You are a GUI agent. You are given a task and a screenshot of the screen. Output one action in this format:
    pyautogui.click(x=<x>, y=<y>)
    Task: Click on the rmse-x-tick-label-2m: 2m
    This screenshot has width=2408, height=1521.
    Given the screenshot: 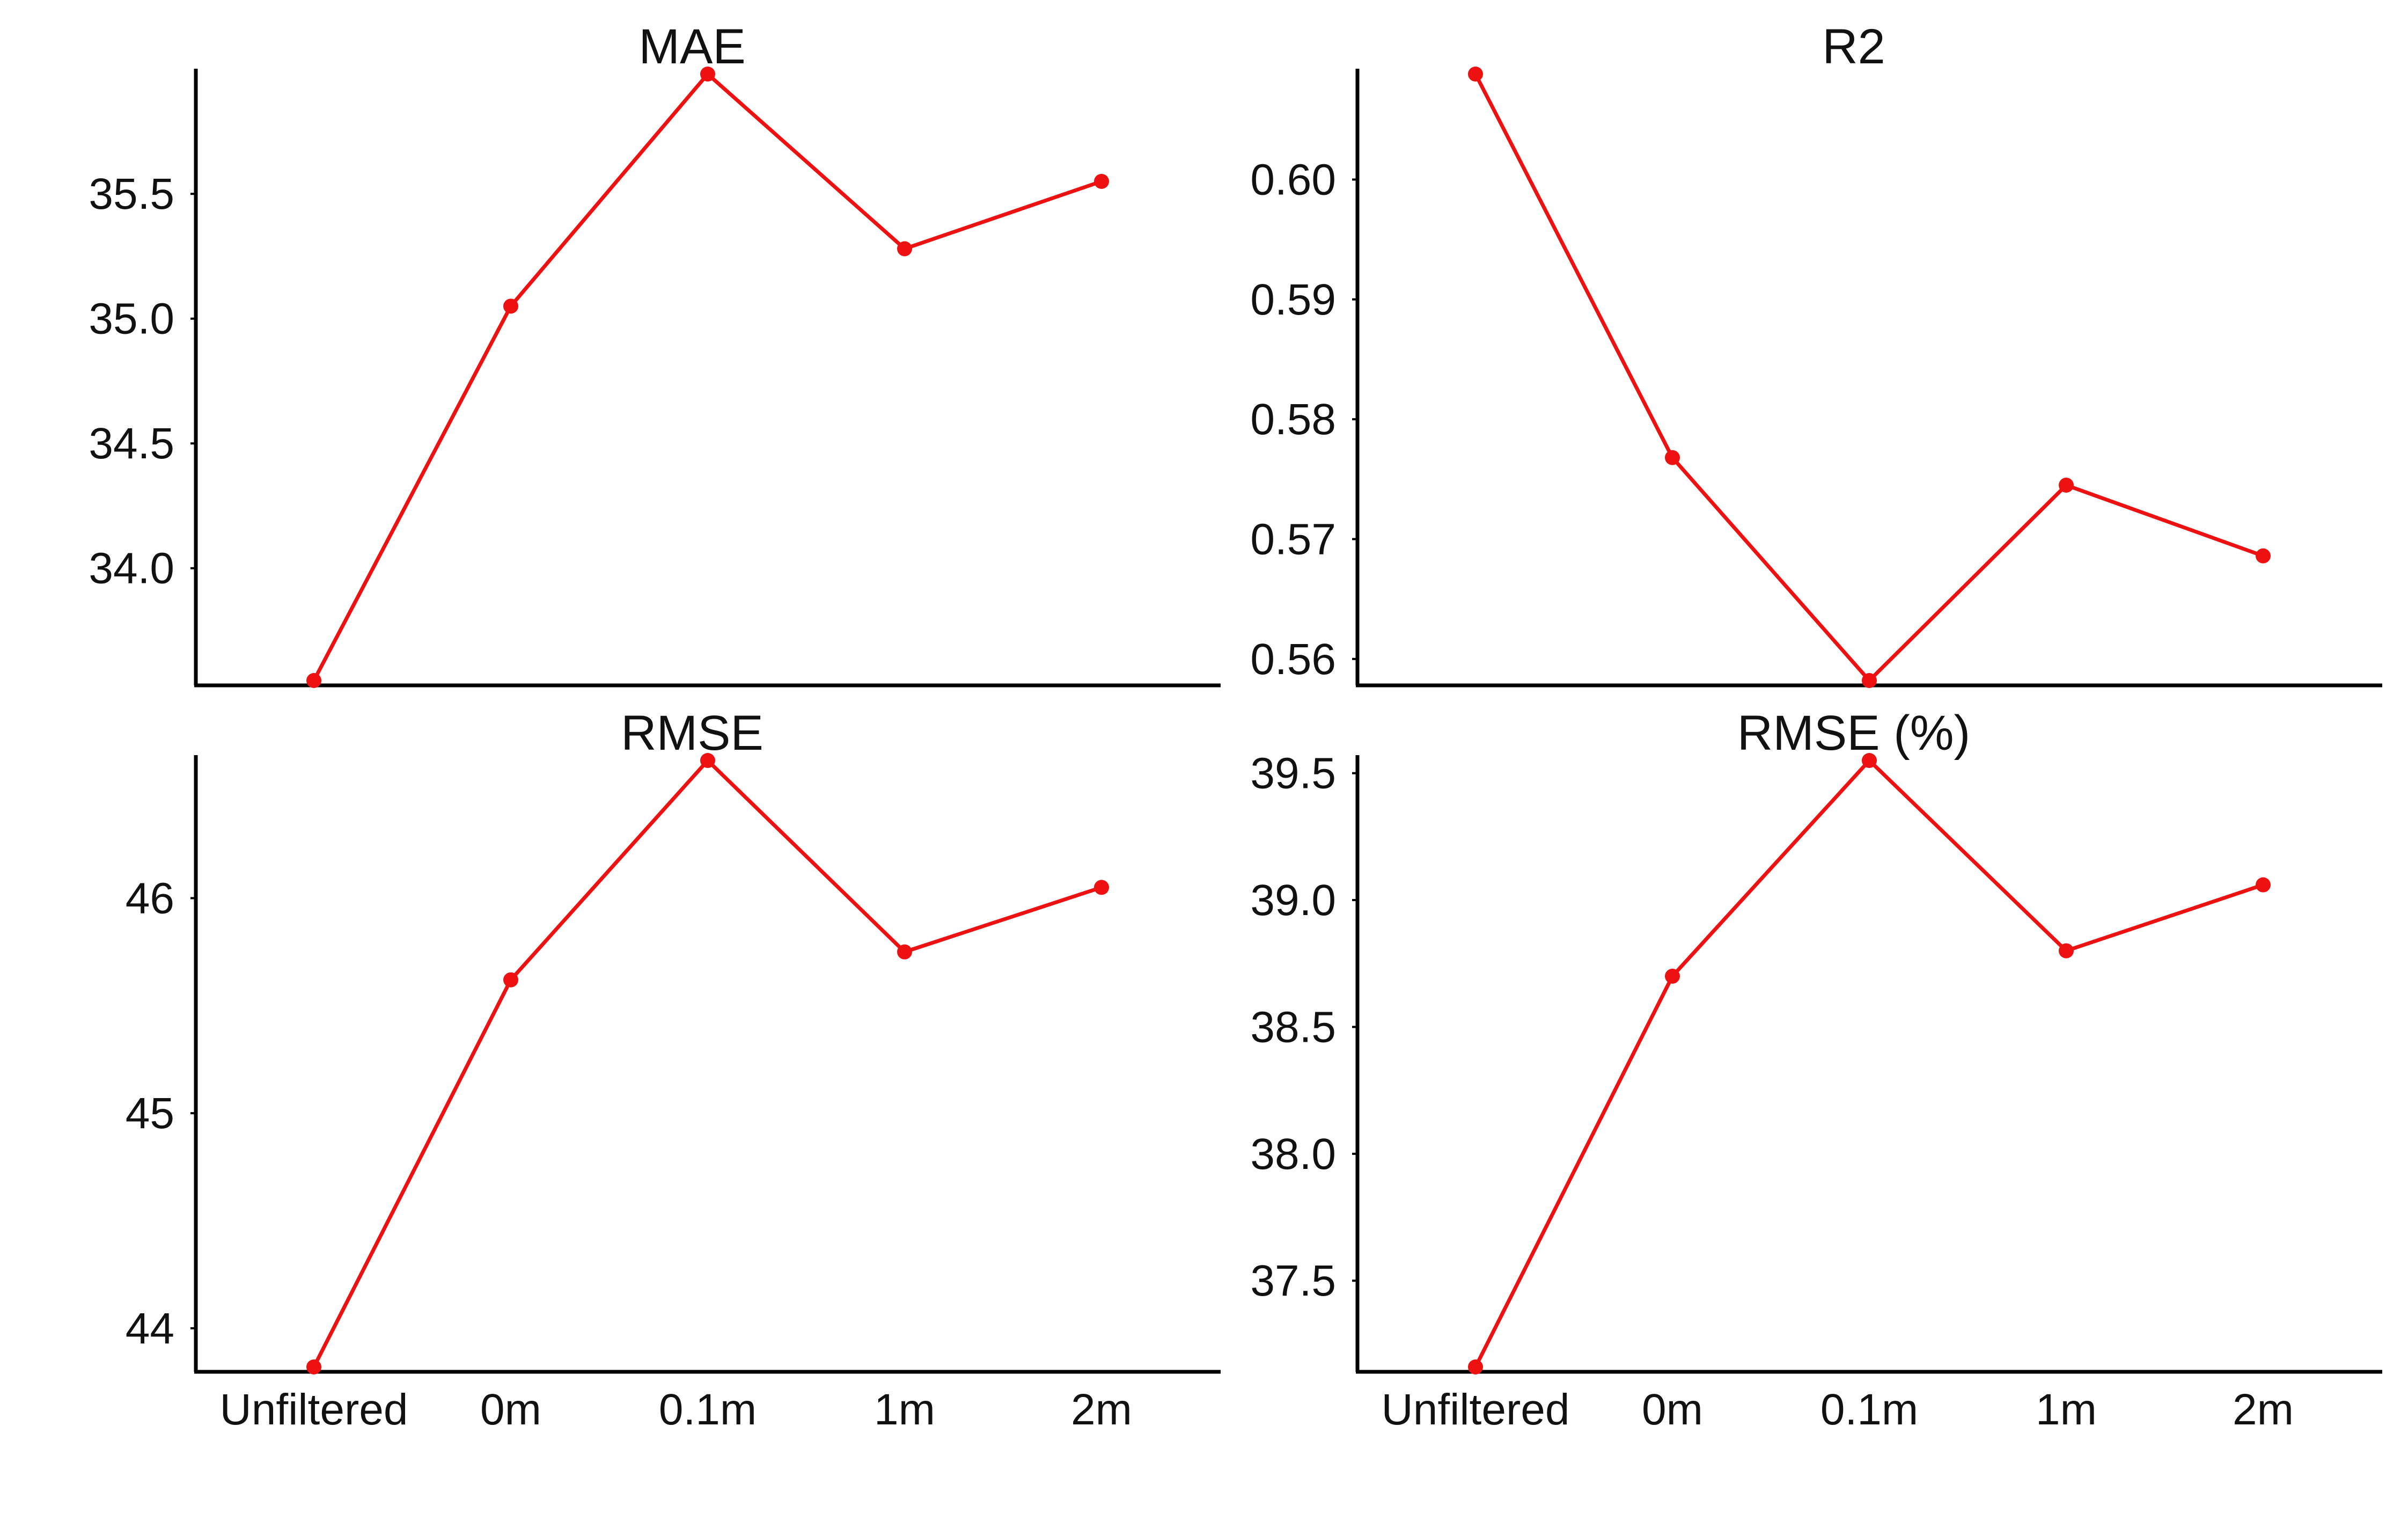 What is the action you would take?
    pyautogui.click(x=1101, y=1409)
    